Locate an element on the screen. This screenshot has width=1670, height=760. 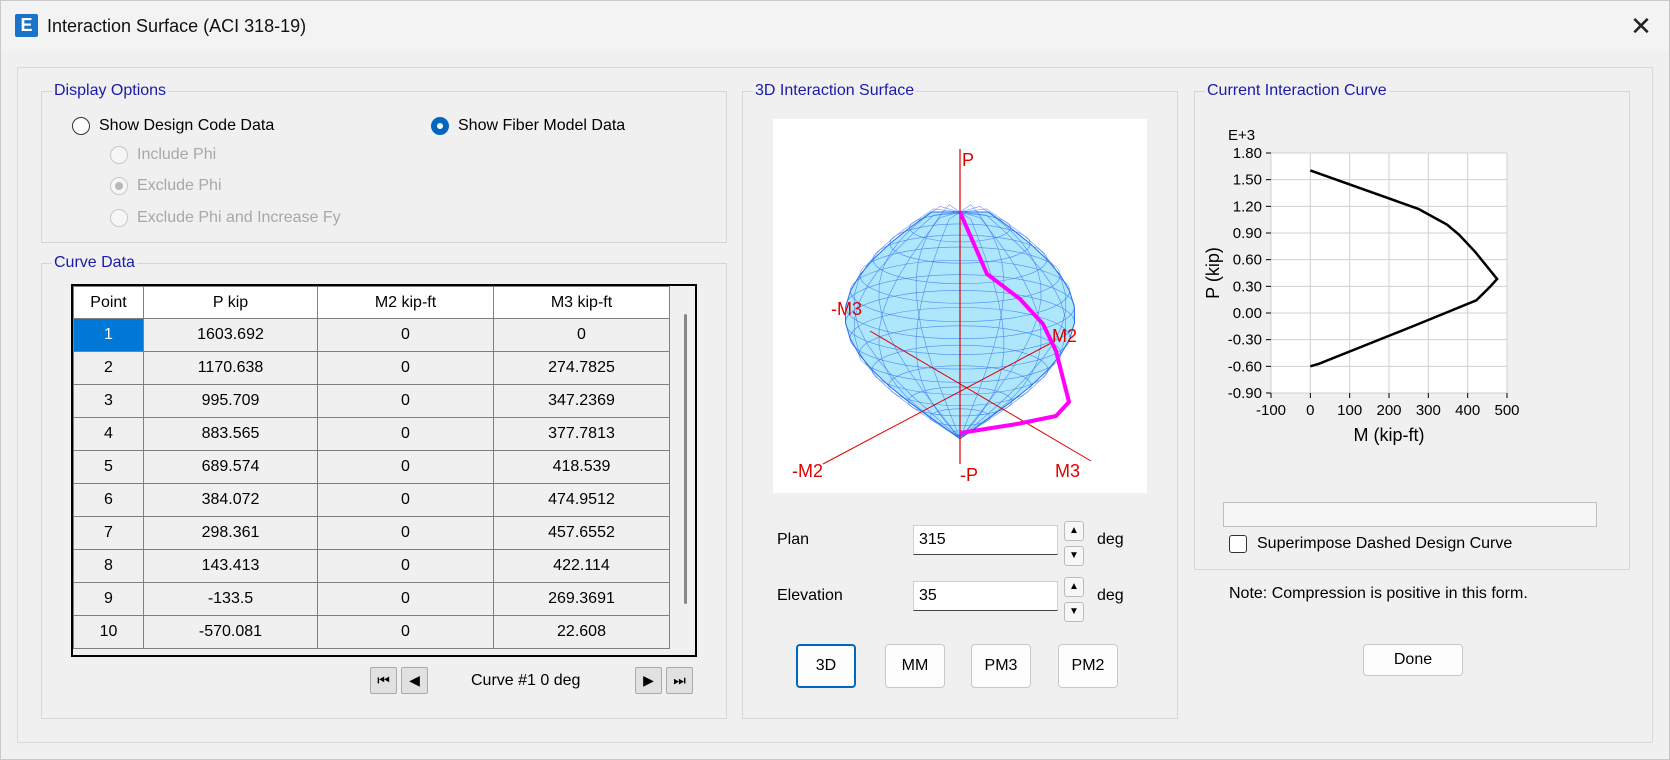
point-cell: 2 is located at coordinates (108, 368).